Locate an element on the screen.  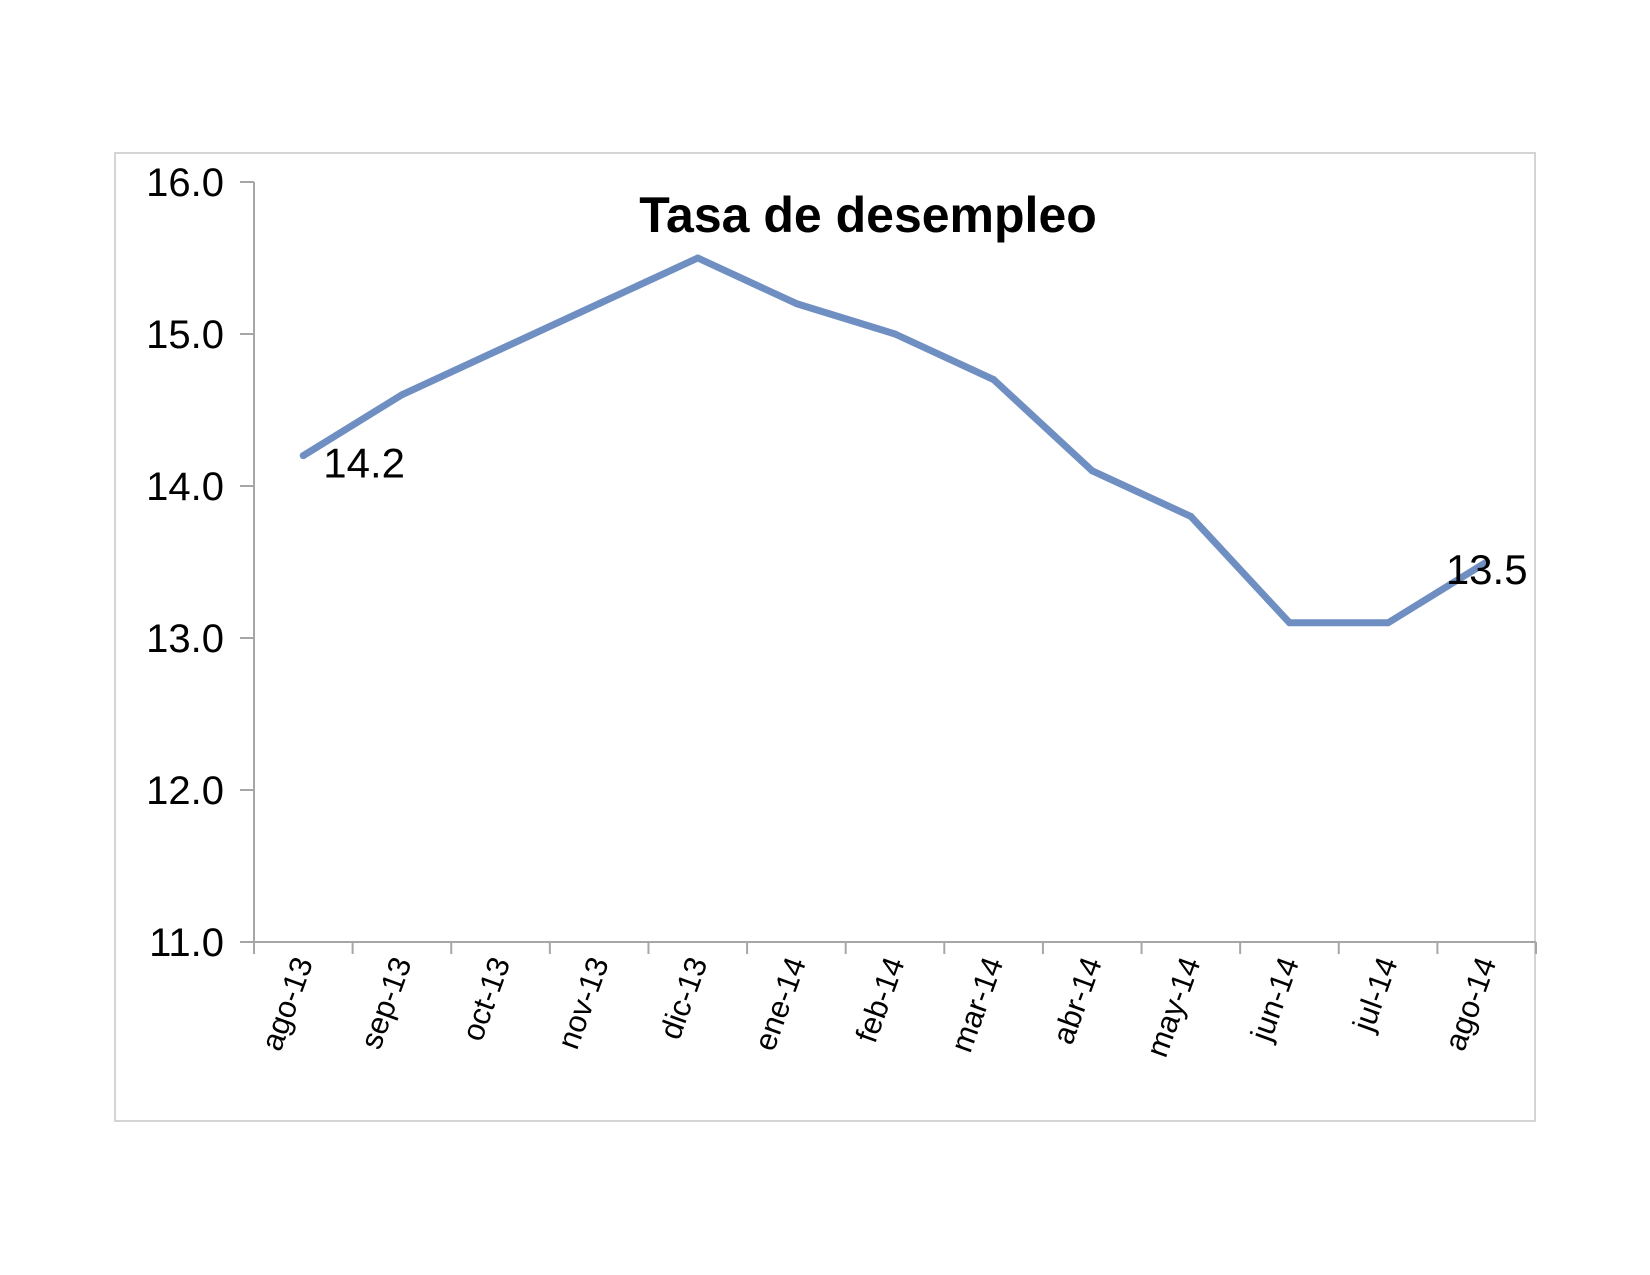
data-label: 13.5 is located at coordinates (1487, 569).